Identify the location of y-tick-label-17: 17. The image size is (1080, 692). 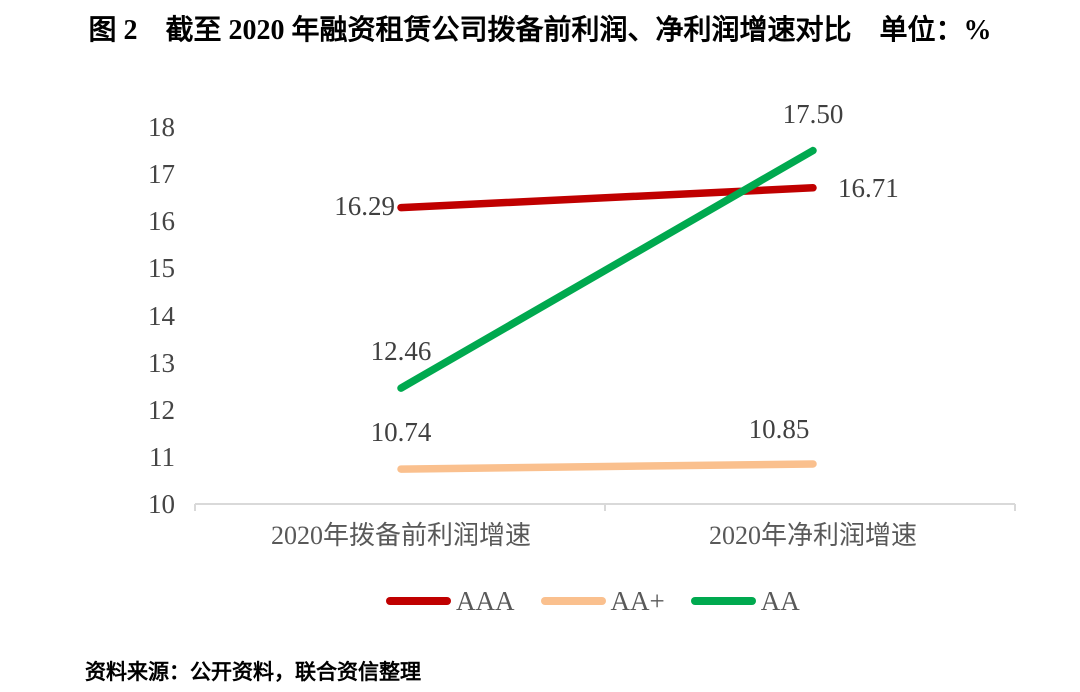
(161, 174).